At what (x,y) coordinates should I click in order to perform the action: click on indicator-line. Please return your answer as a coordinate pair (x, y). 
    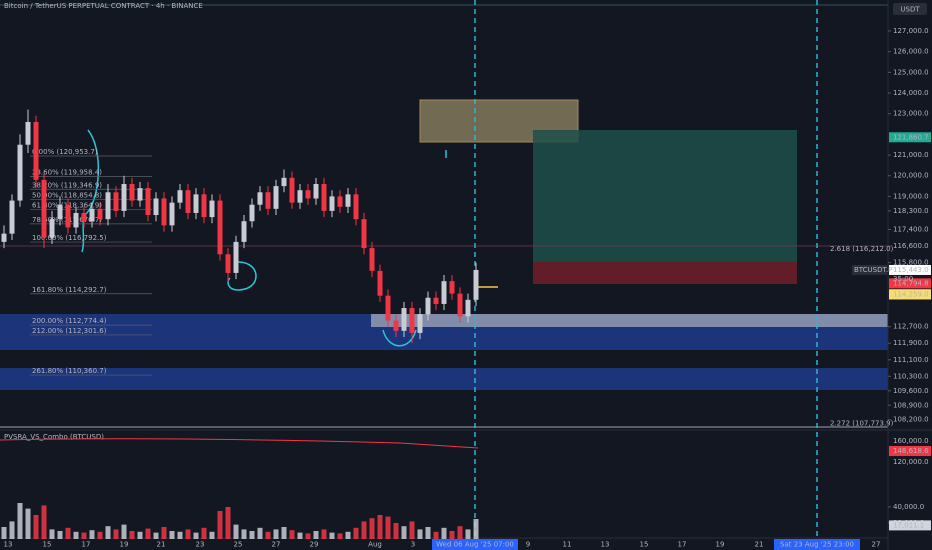
    Looking at the image, I should click on (239, 443).